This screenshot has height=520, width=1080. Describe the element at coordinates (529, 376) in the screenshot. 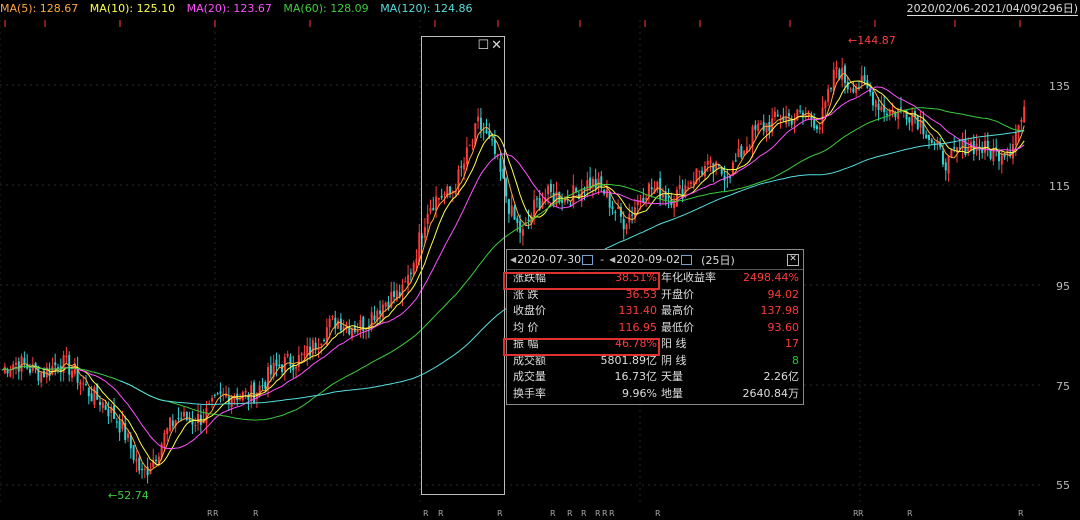

I see `stat-label-left: 成交量` at that location.